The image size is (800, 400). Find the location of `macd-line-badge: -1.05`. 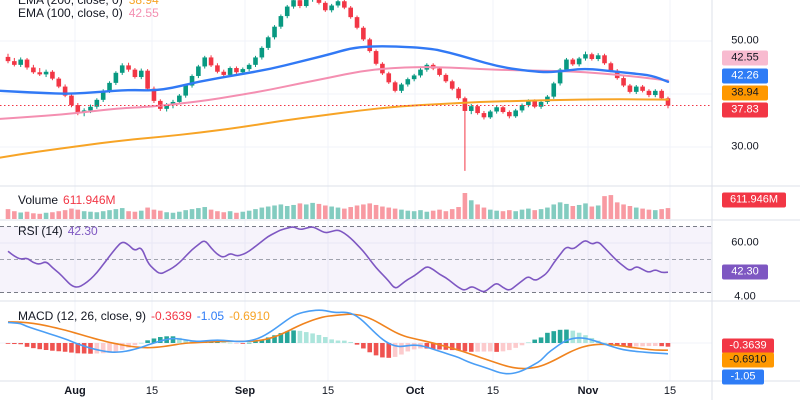

macd-line-badge: -1.05 is located at coordinates (743, 377).